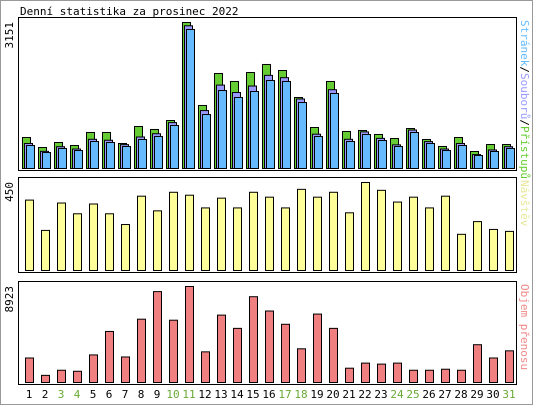 This screenshot has height=405, width=533. What do you see at coordinates (141, 394) in the screenshot?
I see `x-tick-label: 8` at bounding box center [141, 394].